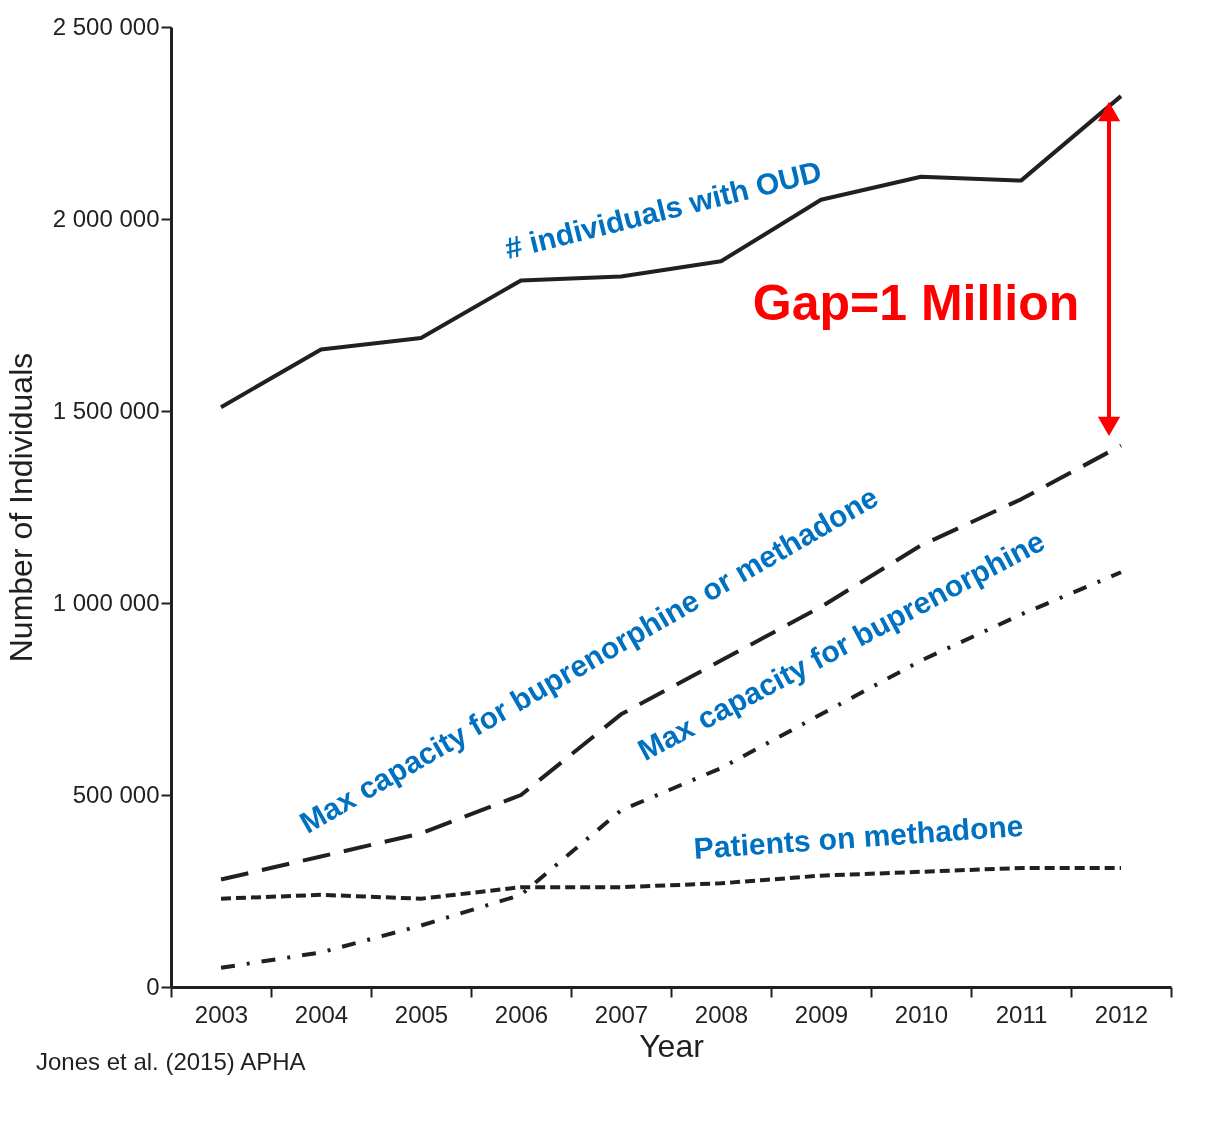 This screenshot has height=1130, width=1227. Describe the element at coordinates (106, 26) in the screenshot. I see `y-tick-label: 2 500 000` at that location.